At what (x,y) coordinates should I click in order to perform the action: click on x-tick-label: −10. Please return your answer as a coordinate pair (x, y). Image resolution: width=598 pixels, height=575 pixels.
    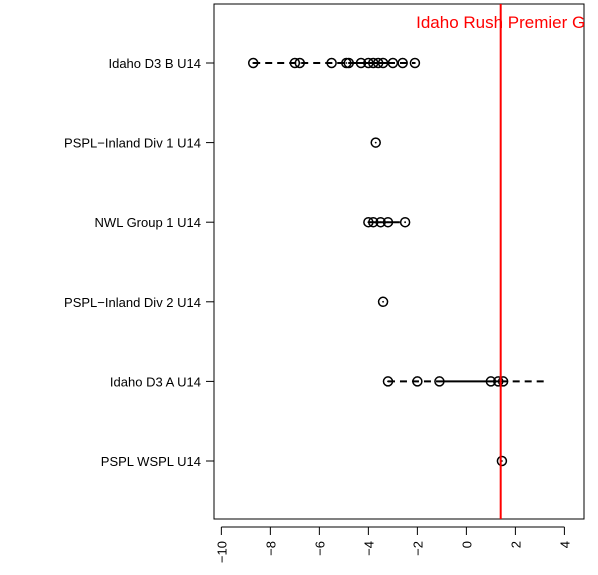
    Looking at the image, I should click on (221, 552).